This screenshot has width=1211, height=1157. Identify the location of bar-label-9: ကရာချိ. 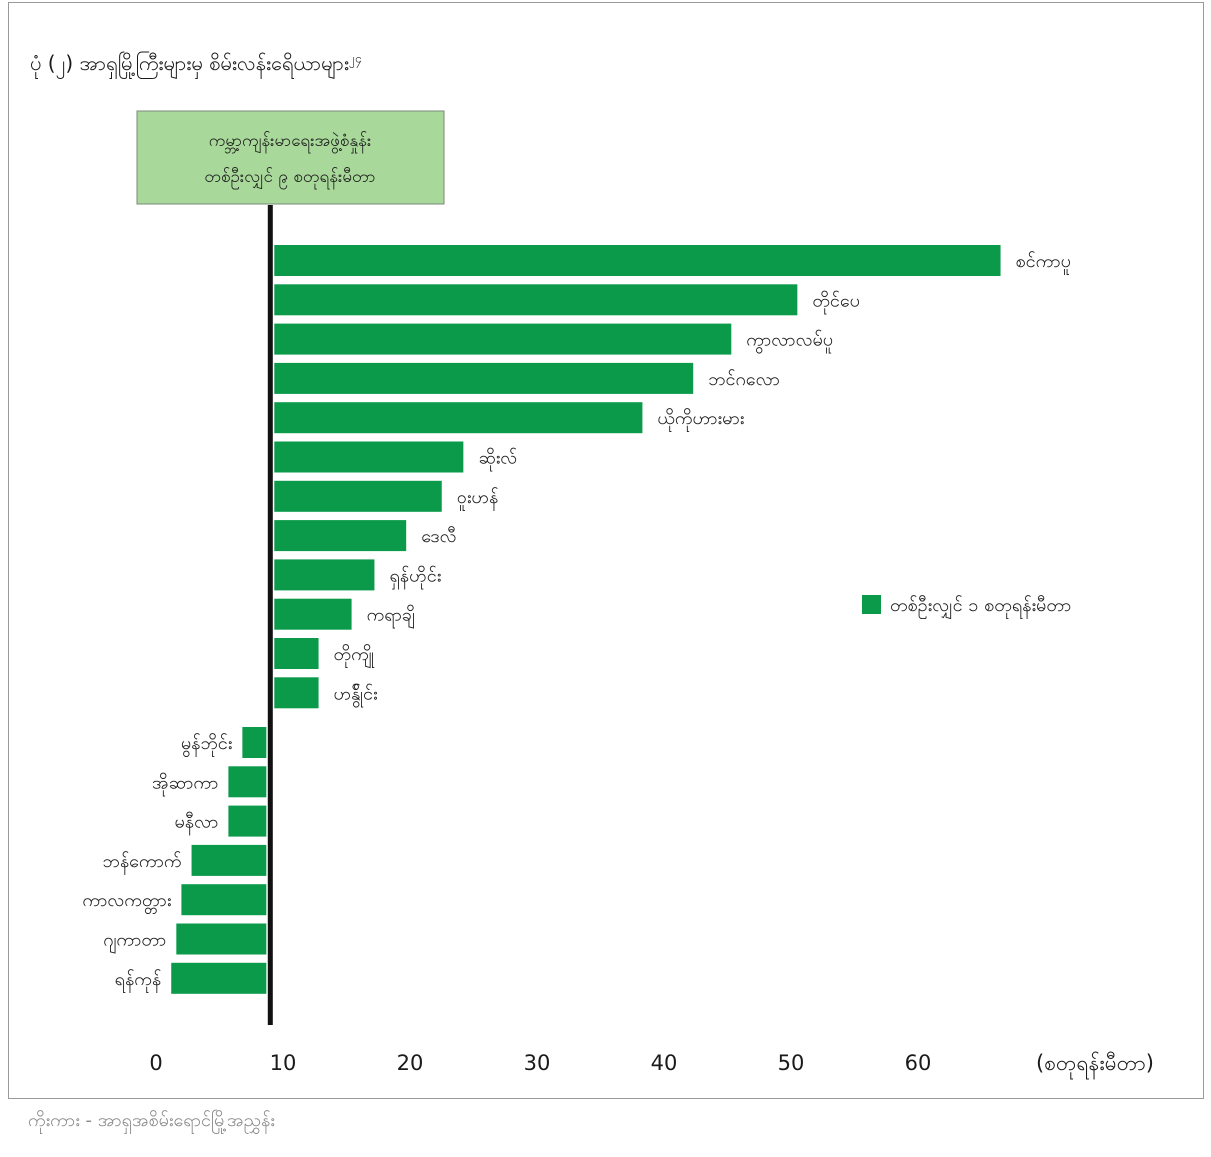
(391, 617).